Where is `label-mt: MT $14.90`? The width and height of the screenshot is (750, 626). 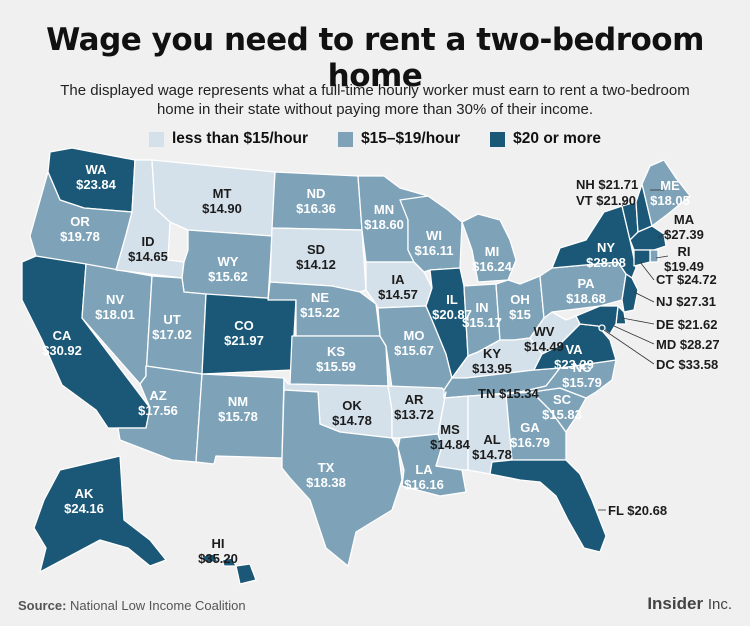 label-mt: MT $14.90 is located at coordinates (222, 201).